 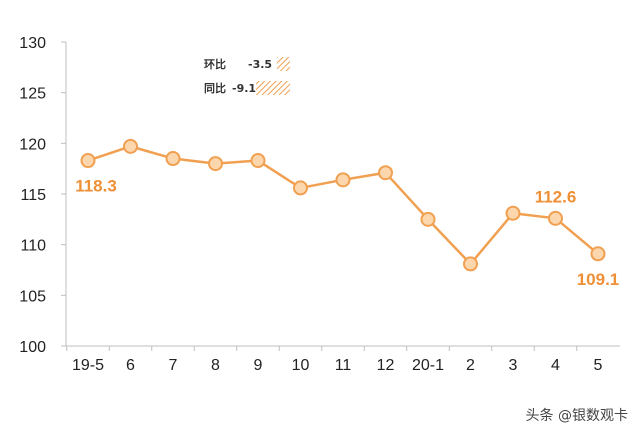 What do you see at coordinates (598, 365) in the screenshot?
I see `x-tick-label: 5` at bounding box center [598, 365].